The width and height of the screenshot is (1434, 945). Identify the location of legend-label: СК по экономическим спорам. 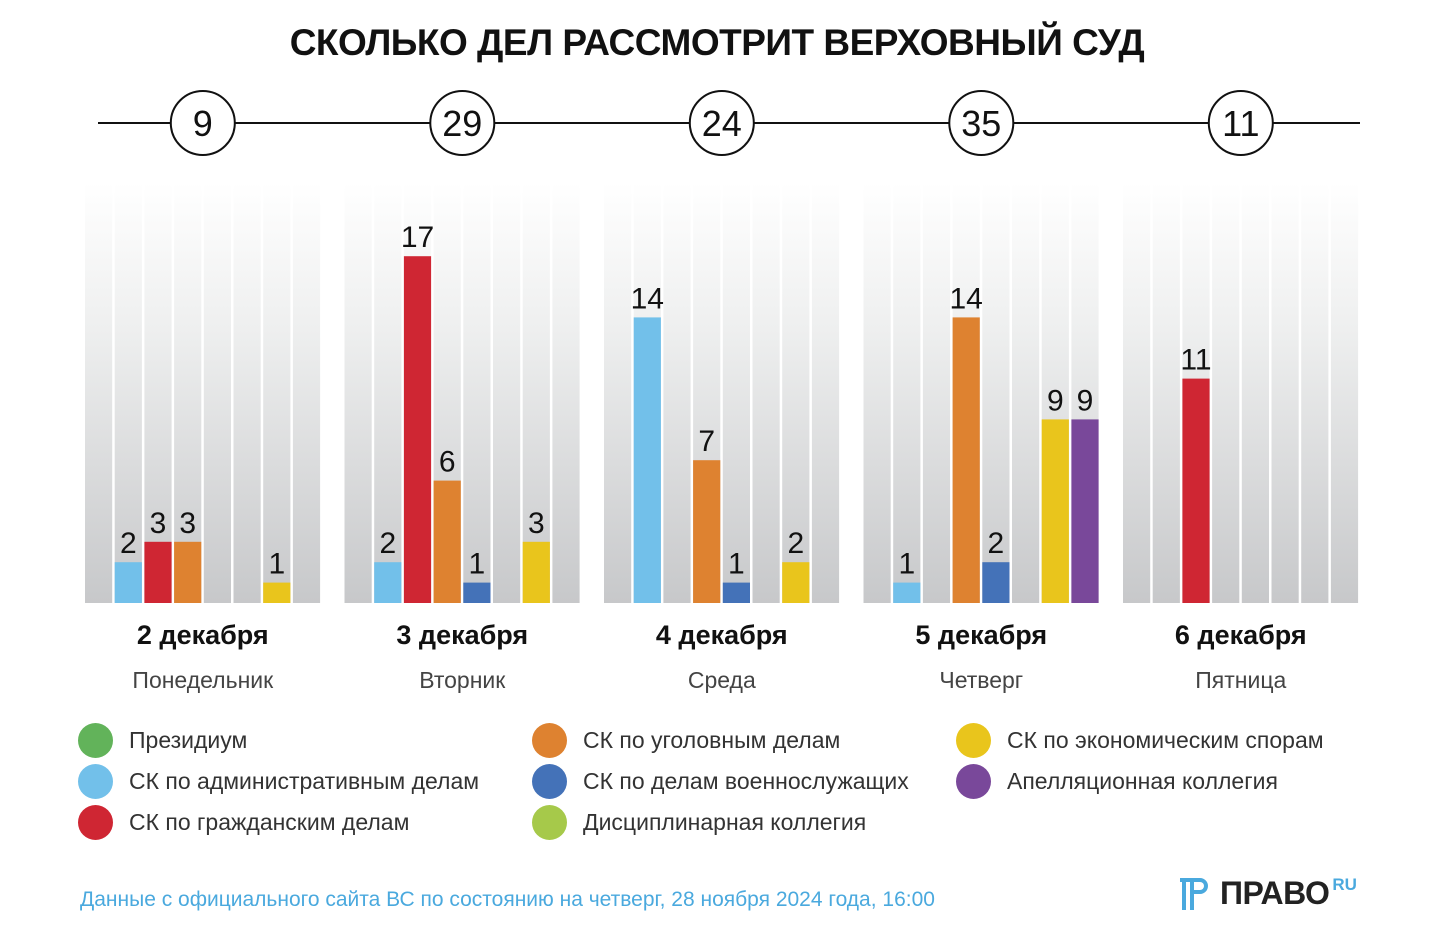
(1165, 739).